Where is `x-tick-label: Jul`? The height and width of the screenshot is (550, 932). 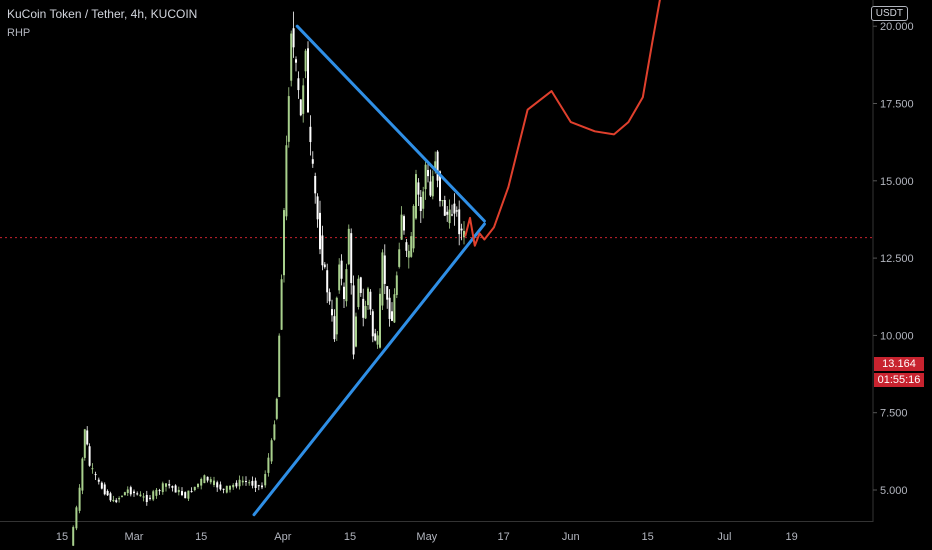
x-tick-label: Jul is located at coordinates (724, 537).